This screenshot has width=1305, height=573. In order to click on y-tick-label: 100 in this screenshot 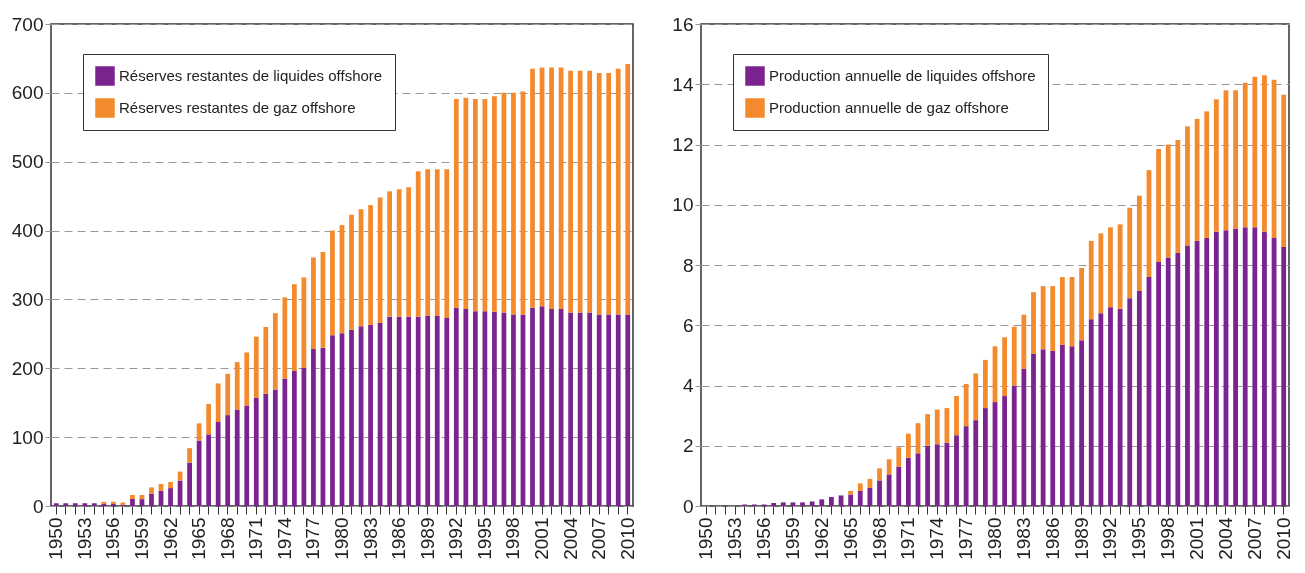, I will do `click(27, 437)`.